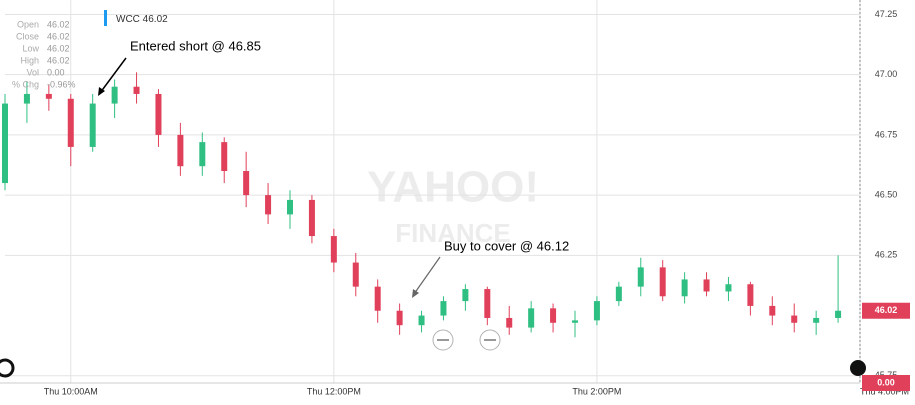 The width and height of the screenshot is (915, 405). What do you see at coordinates (886, 14) in the screenshot?
I see `y-tick-label: 47.25` at bounding box center [886, 14].